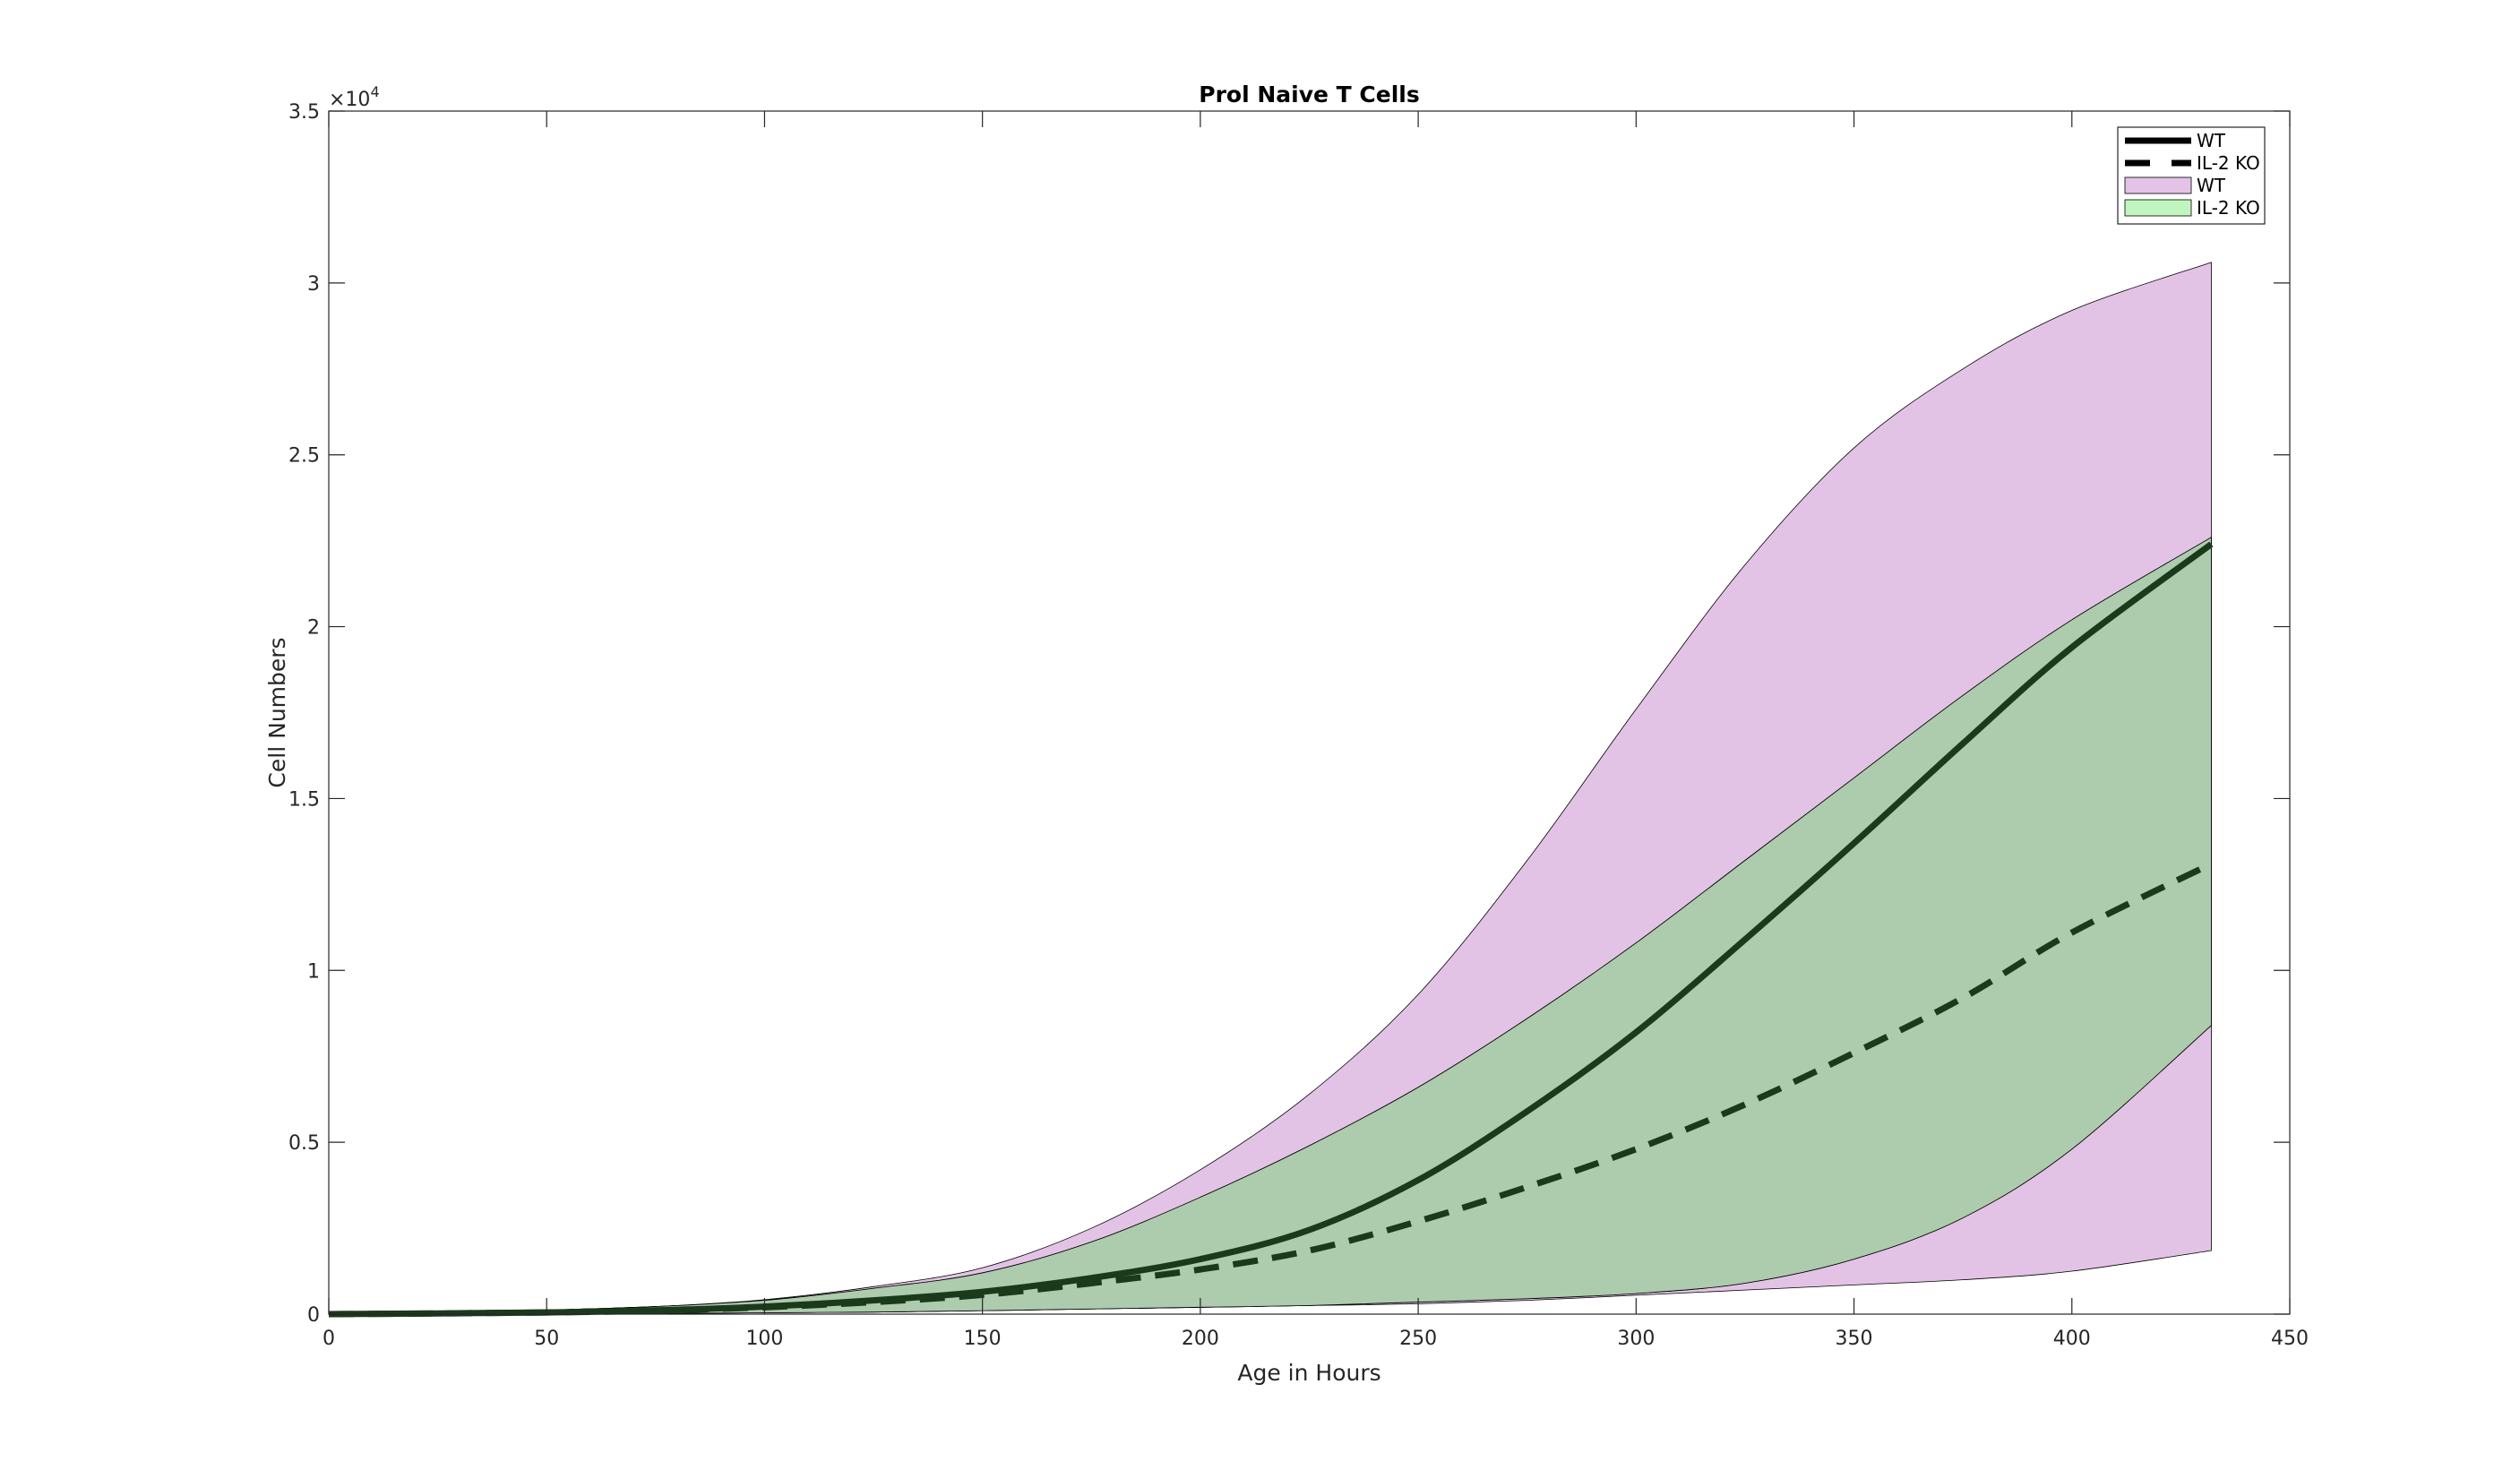  Describe the element at coordinates (1308, 1373) in the screenshot. I see `x-axis-label: Age in Hours` at that location.